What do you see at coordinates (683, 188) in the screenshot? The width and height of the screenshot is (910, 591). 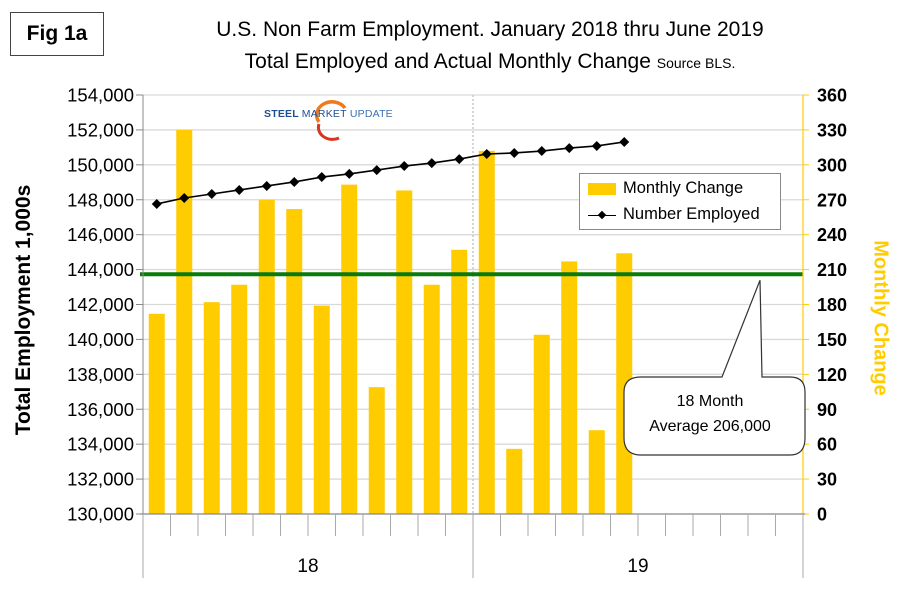 I see `legend-label: Monthly Change` at bounding box center [683, 188].